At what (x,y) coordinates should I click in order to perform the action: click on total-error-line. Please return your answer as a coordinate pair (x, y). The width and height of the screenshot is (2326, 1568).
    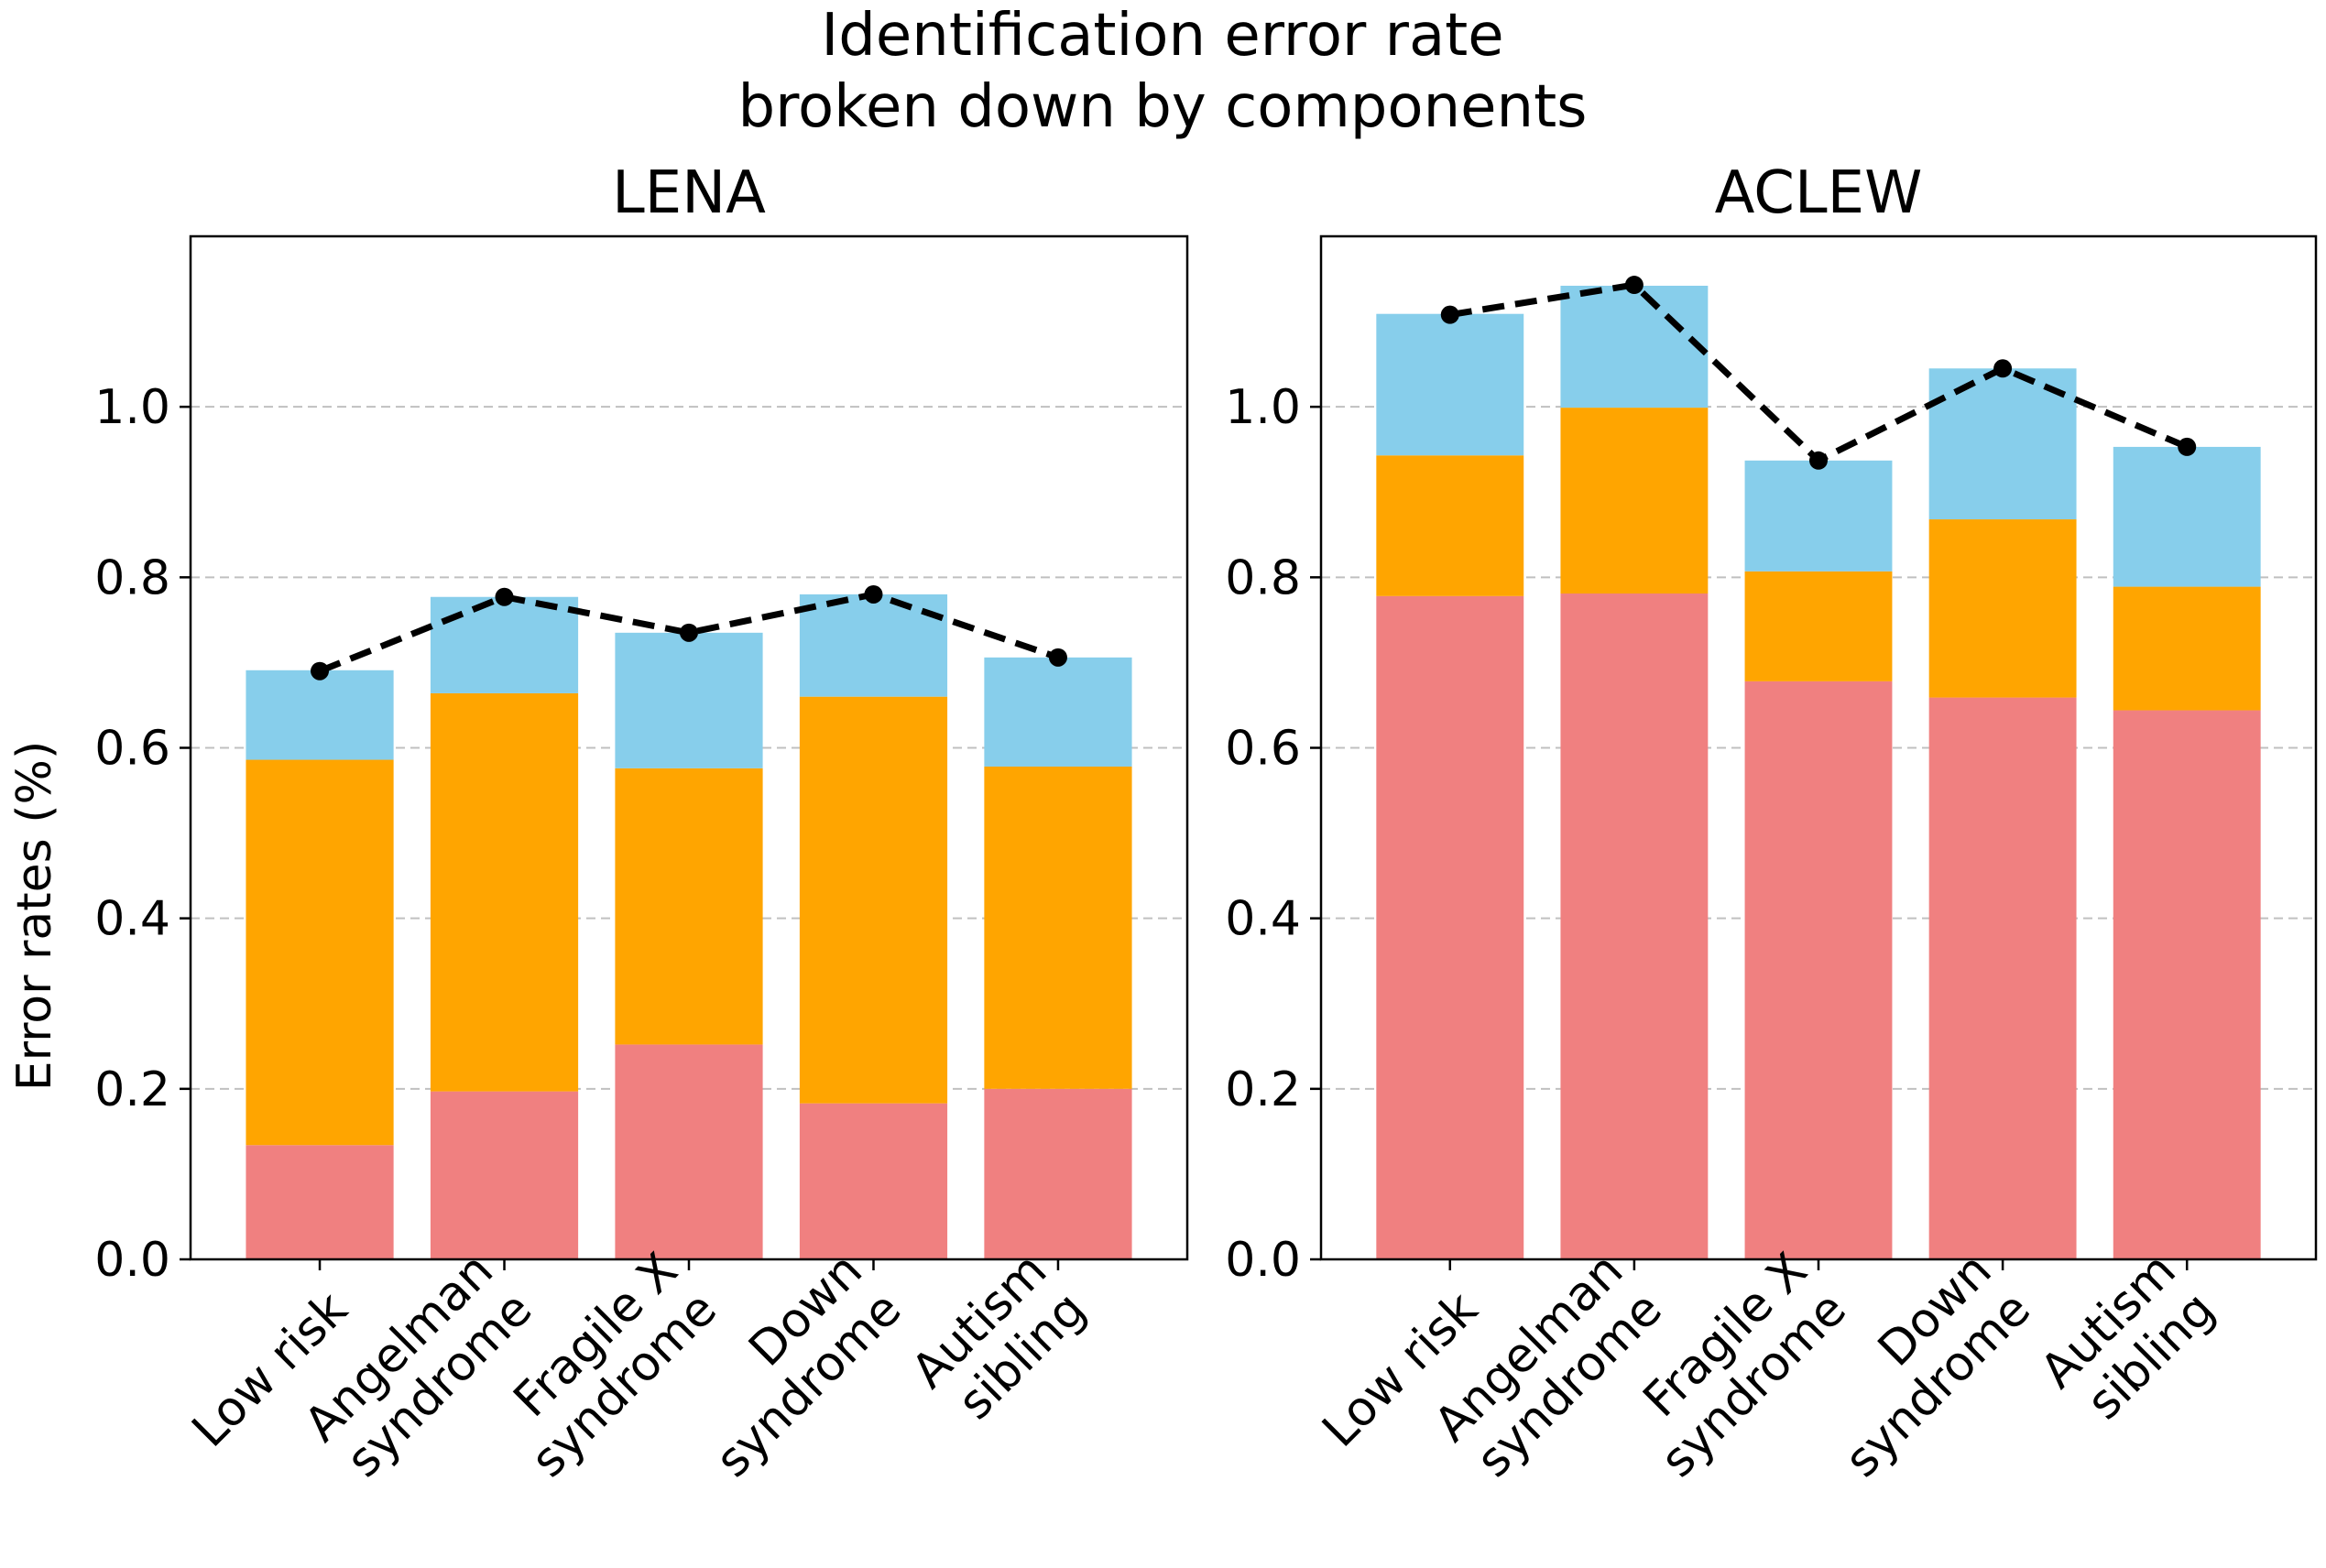
    Looking at the image, I should click on (689, 632).